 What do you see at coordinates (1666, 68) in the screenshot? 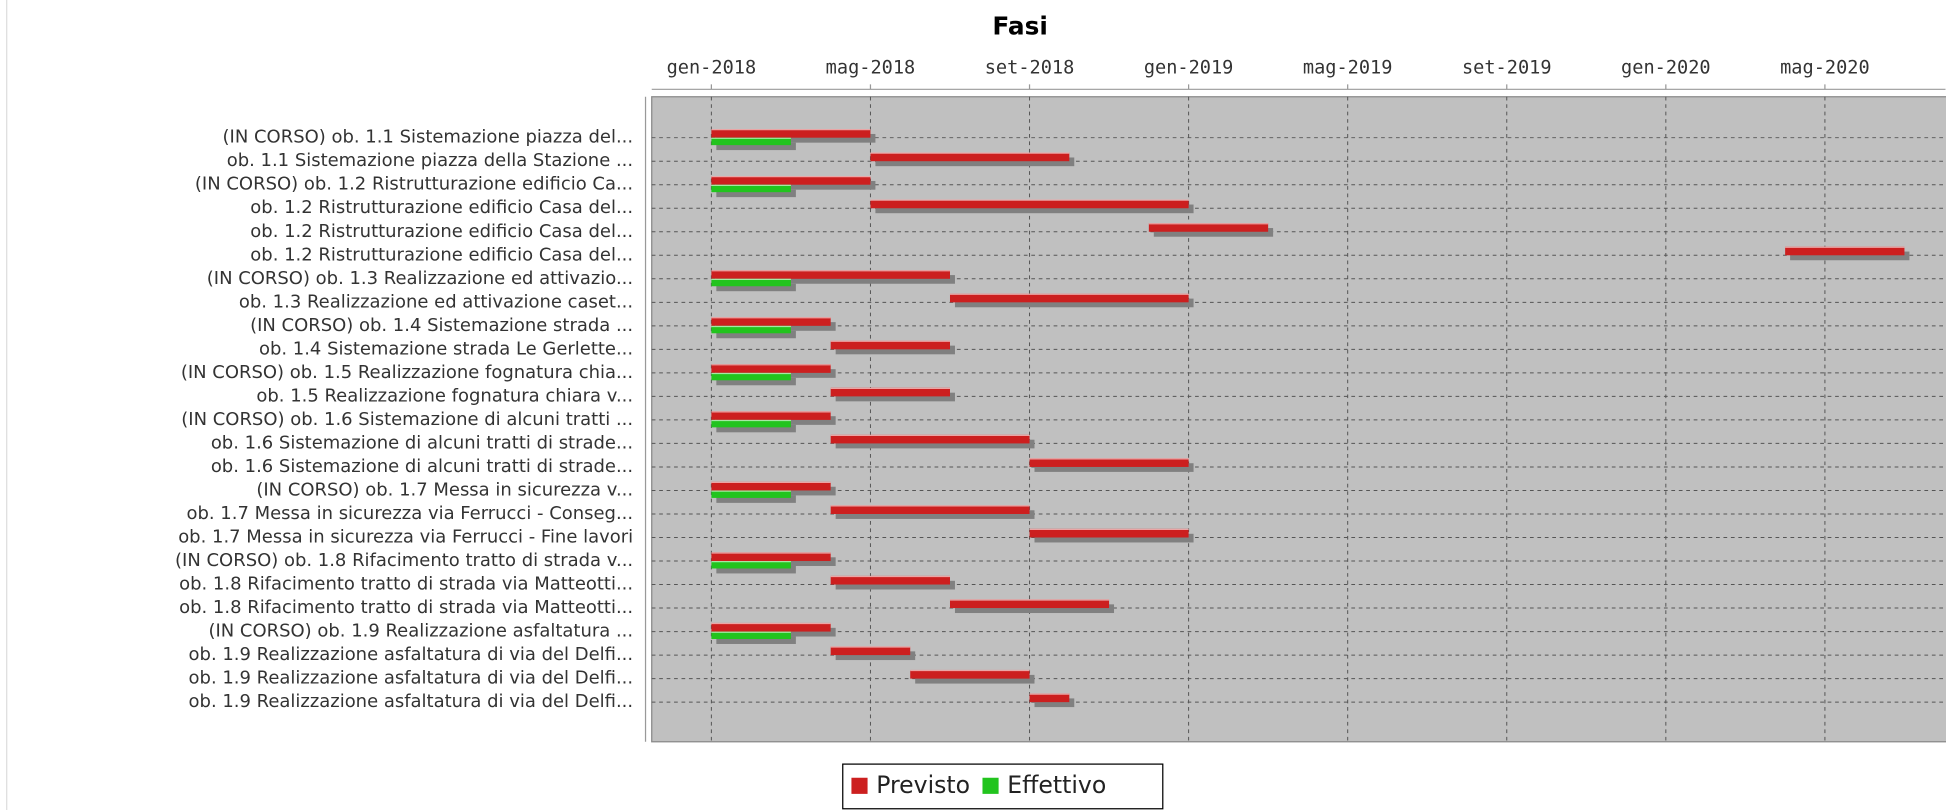
I see `x-tick-label: gen-2020` at bounding box center [1666, 68].